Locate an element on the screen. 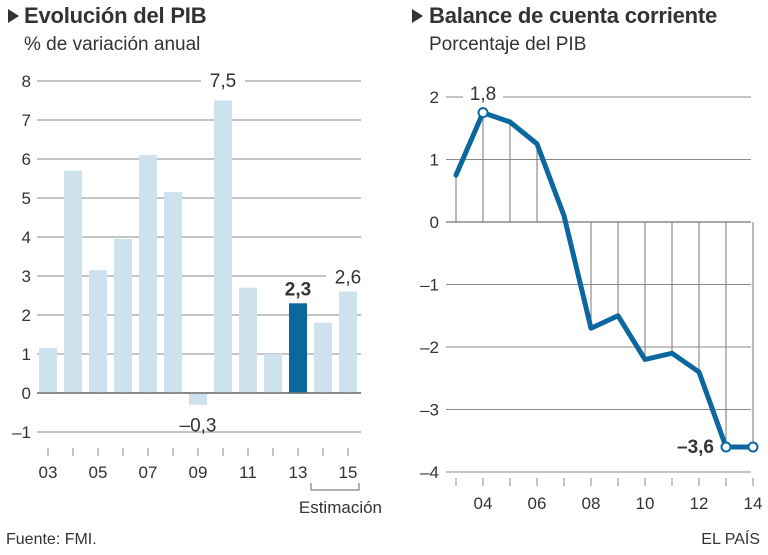 This screenshot has height=555, width=768. data-label: –3,6 is located at coordinates (695, 447).